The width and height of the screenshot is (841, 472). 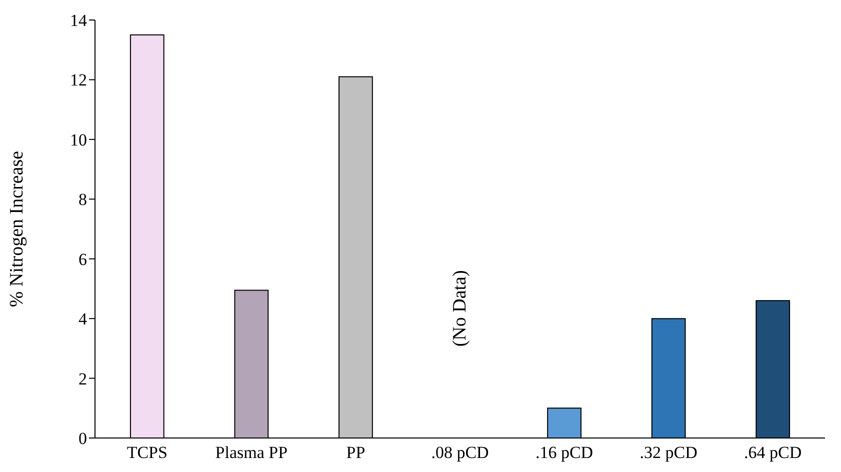 What do you see at coordinates (356, 452) in the screenshot?
I see `x-tick-label: PP` at bounding box center [356, 452].